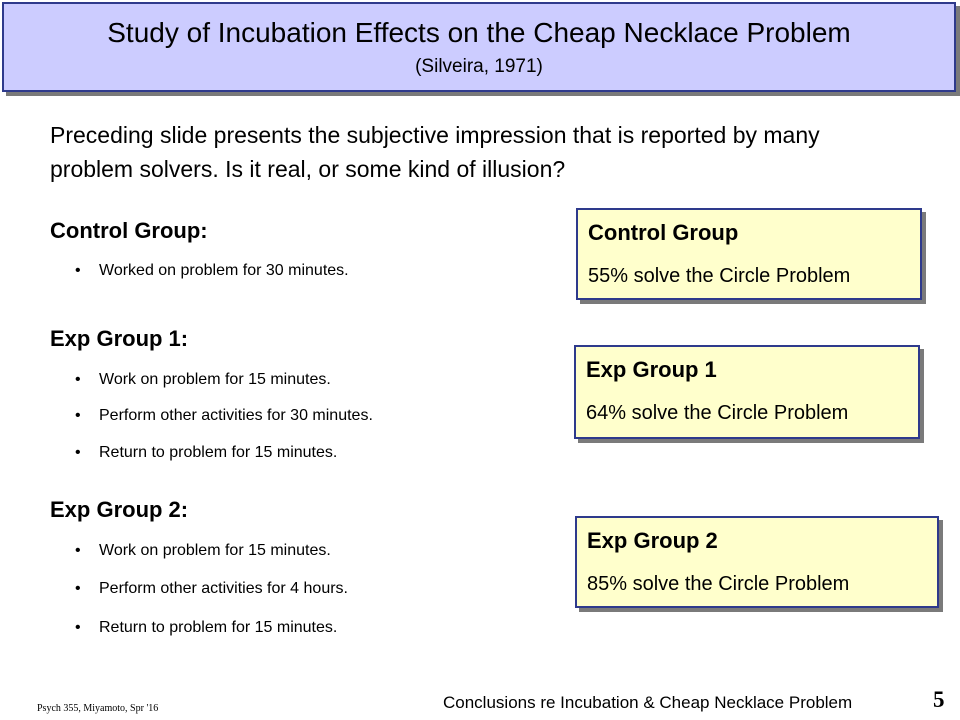  Describe the element at coordinates (651, 369) in the screenshot. I see `result-title: Exp Group 1` at that location.